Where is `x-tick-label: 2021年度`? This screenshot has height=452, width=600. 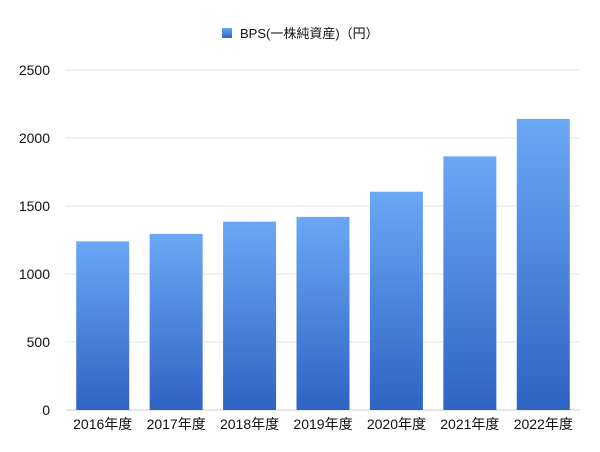
x-tick-label: 2021年度 is located at coordinates (469, 424).